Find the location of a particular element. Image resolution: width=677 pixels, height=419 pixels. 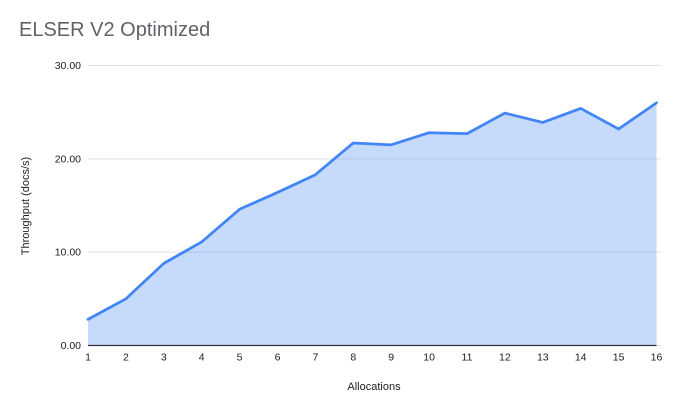

x-tick-label: 5 is located at coordinates (240, 358).